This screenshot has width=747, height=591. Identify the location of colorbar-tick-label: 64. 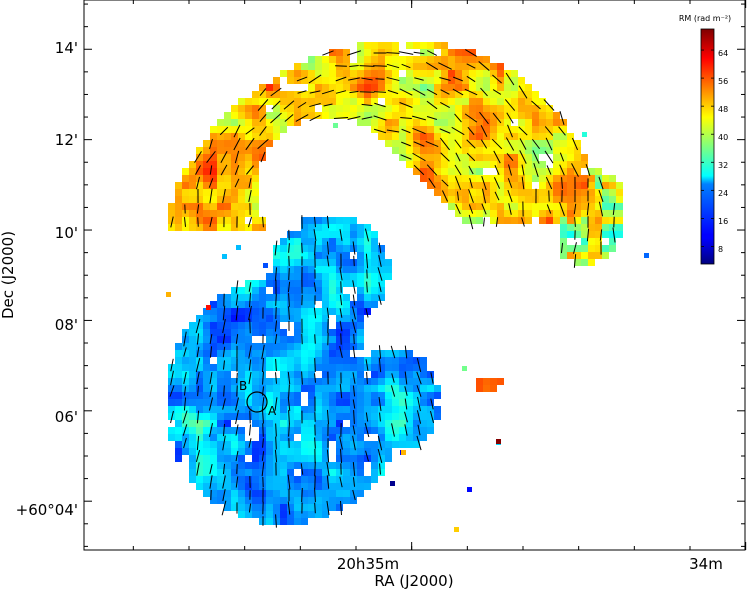
(723, 53).